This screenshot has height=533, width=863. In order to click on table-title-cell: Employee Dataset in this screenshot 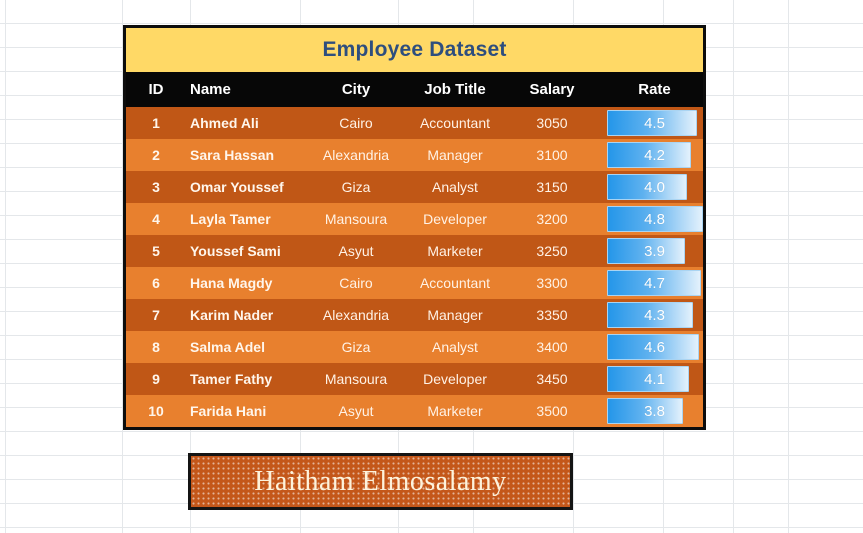, I will do `click(414, 50)`.